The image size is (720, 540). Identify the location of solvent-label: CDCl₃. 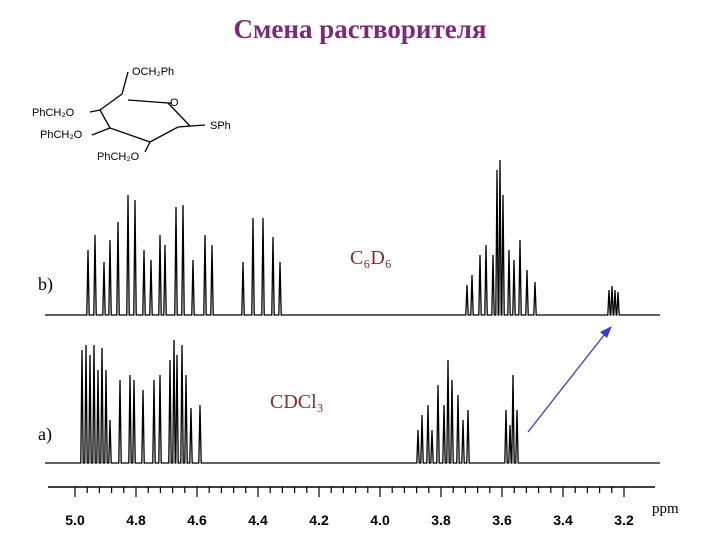
(297, 402).